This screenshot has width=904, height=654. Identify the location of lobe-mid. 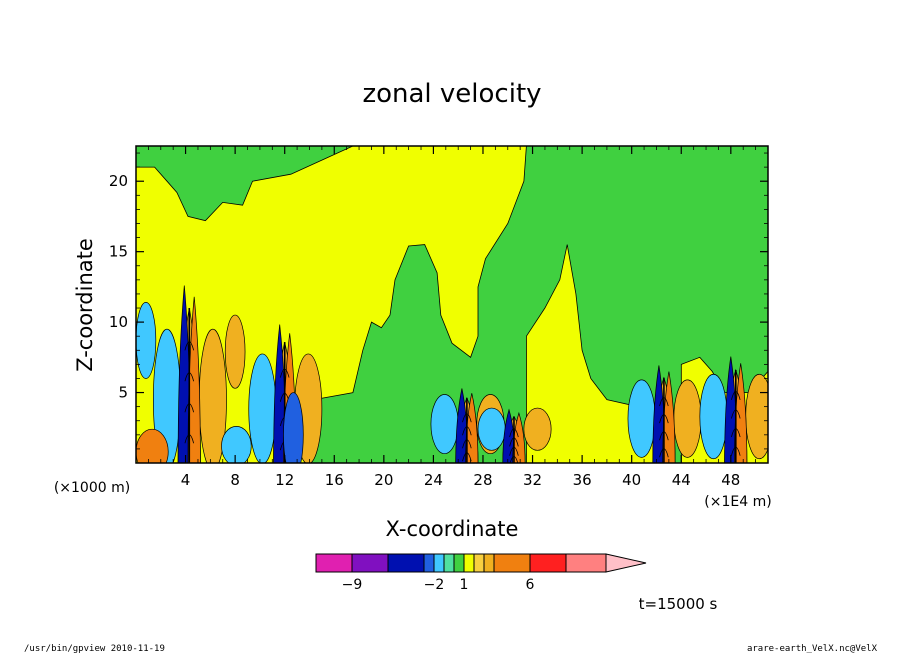
(235, 351).